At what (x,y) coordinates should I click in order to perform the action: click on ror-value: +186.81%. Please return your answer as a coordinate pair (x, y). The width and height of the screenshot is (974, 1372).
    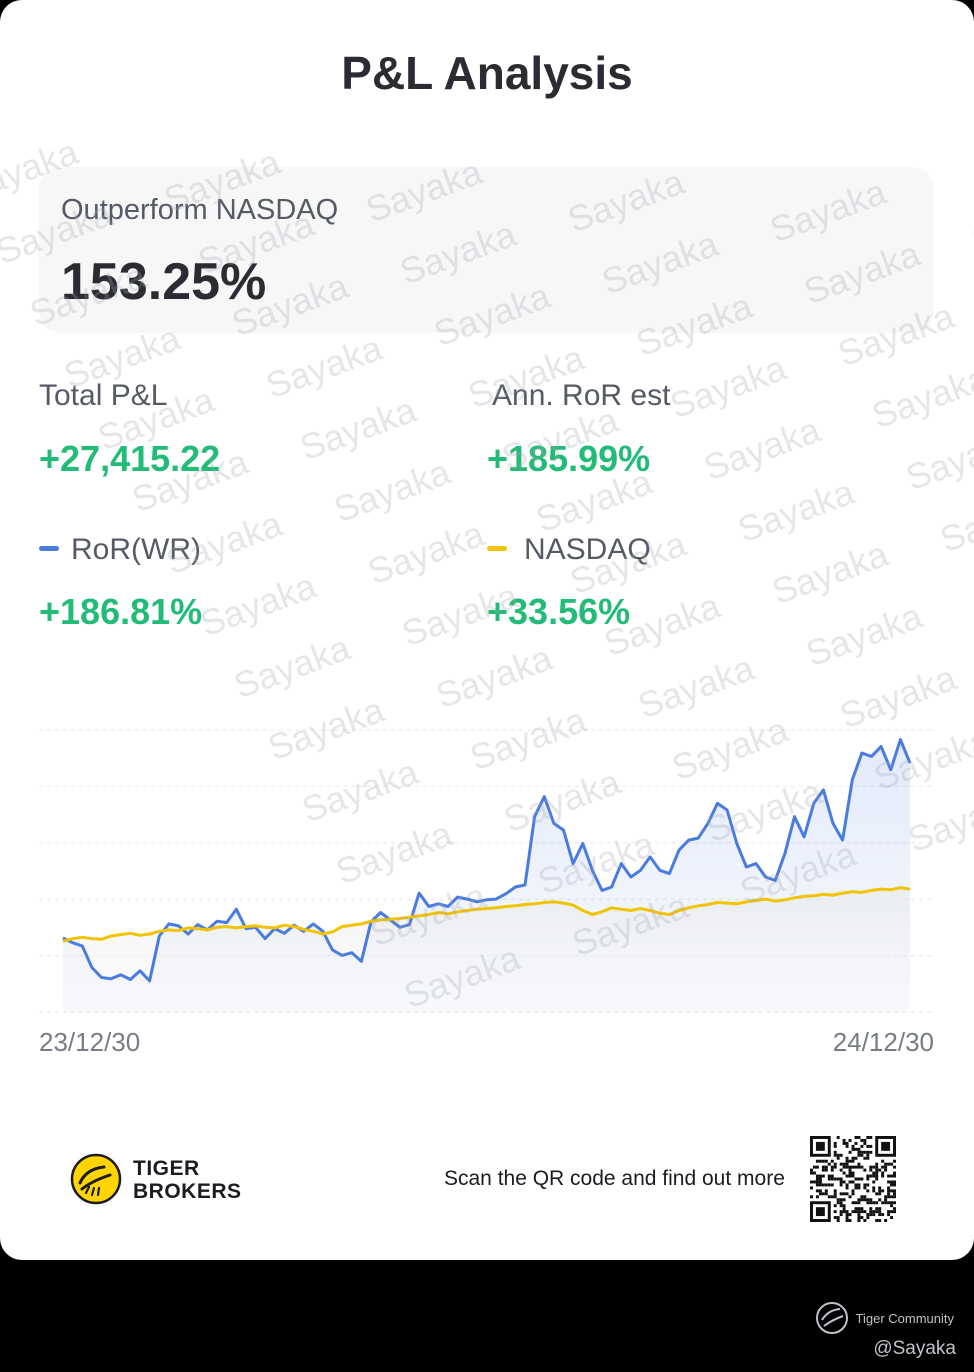
    Looking at the image, I should click on (121, 611).